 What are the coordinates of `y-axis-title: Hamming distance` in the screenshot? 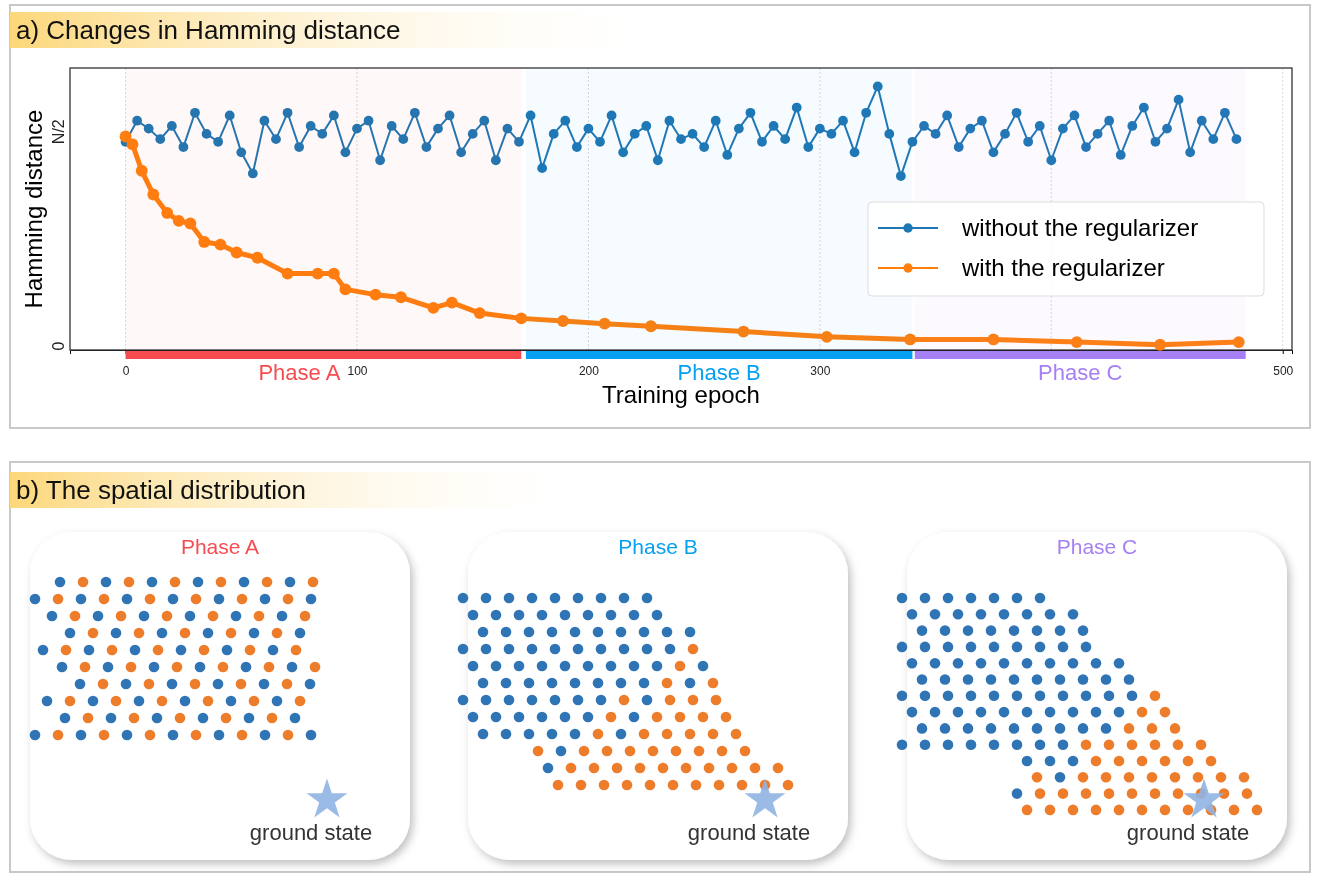 It's located at (33, 209).